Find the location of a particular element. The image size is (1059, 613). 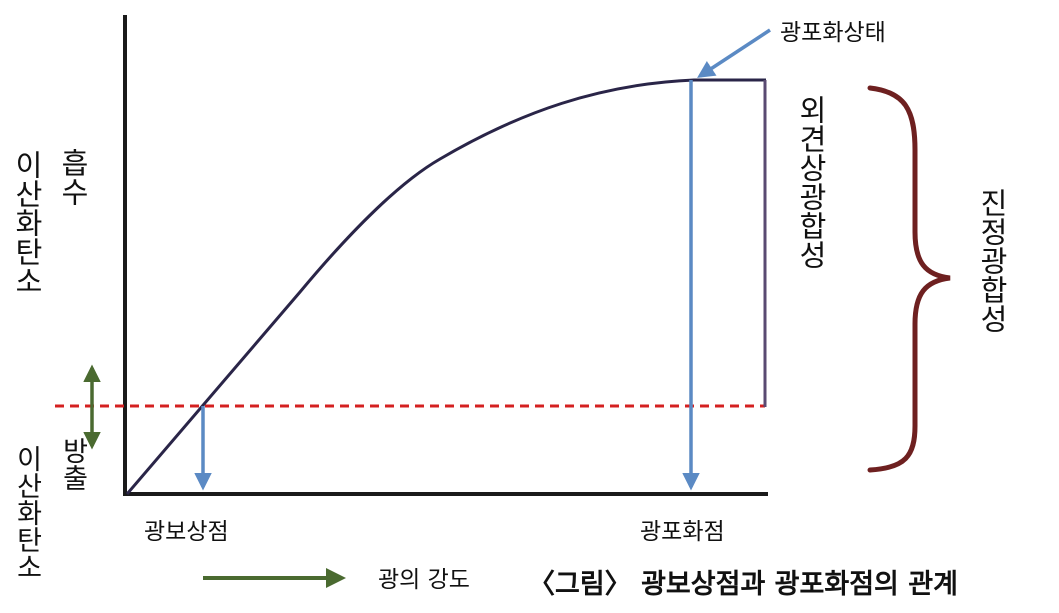

emit-label: 방출 is located at coordinates (72, 464).